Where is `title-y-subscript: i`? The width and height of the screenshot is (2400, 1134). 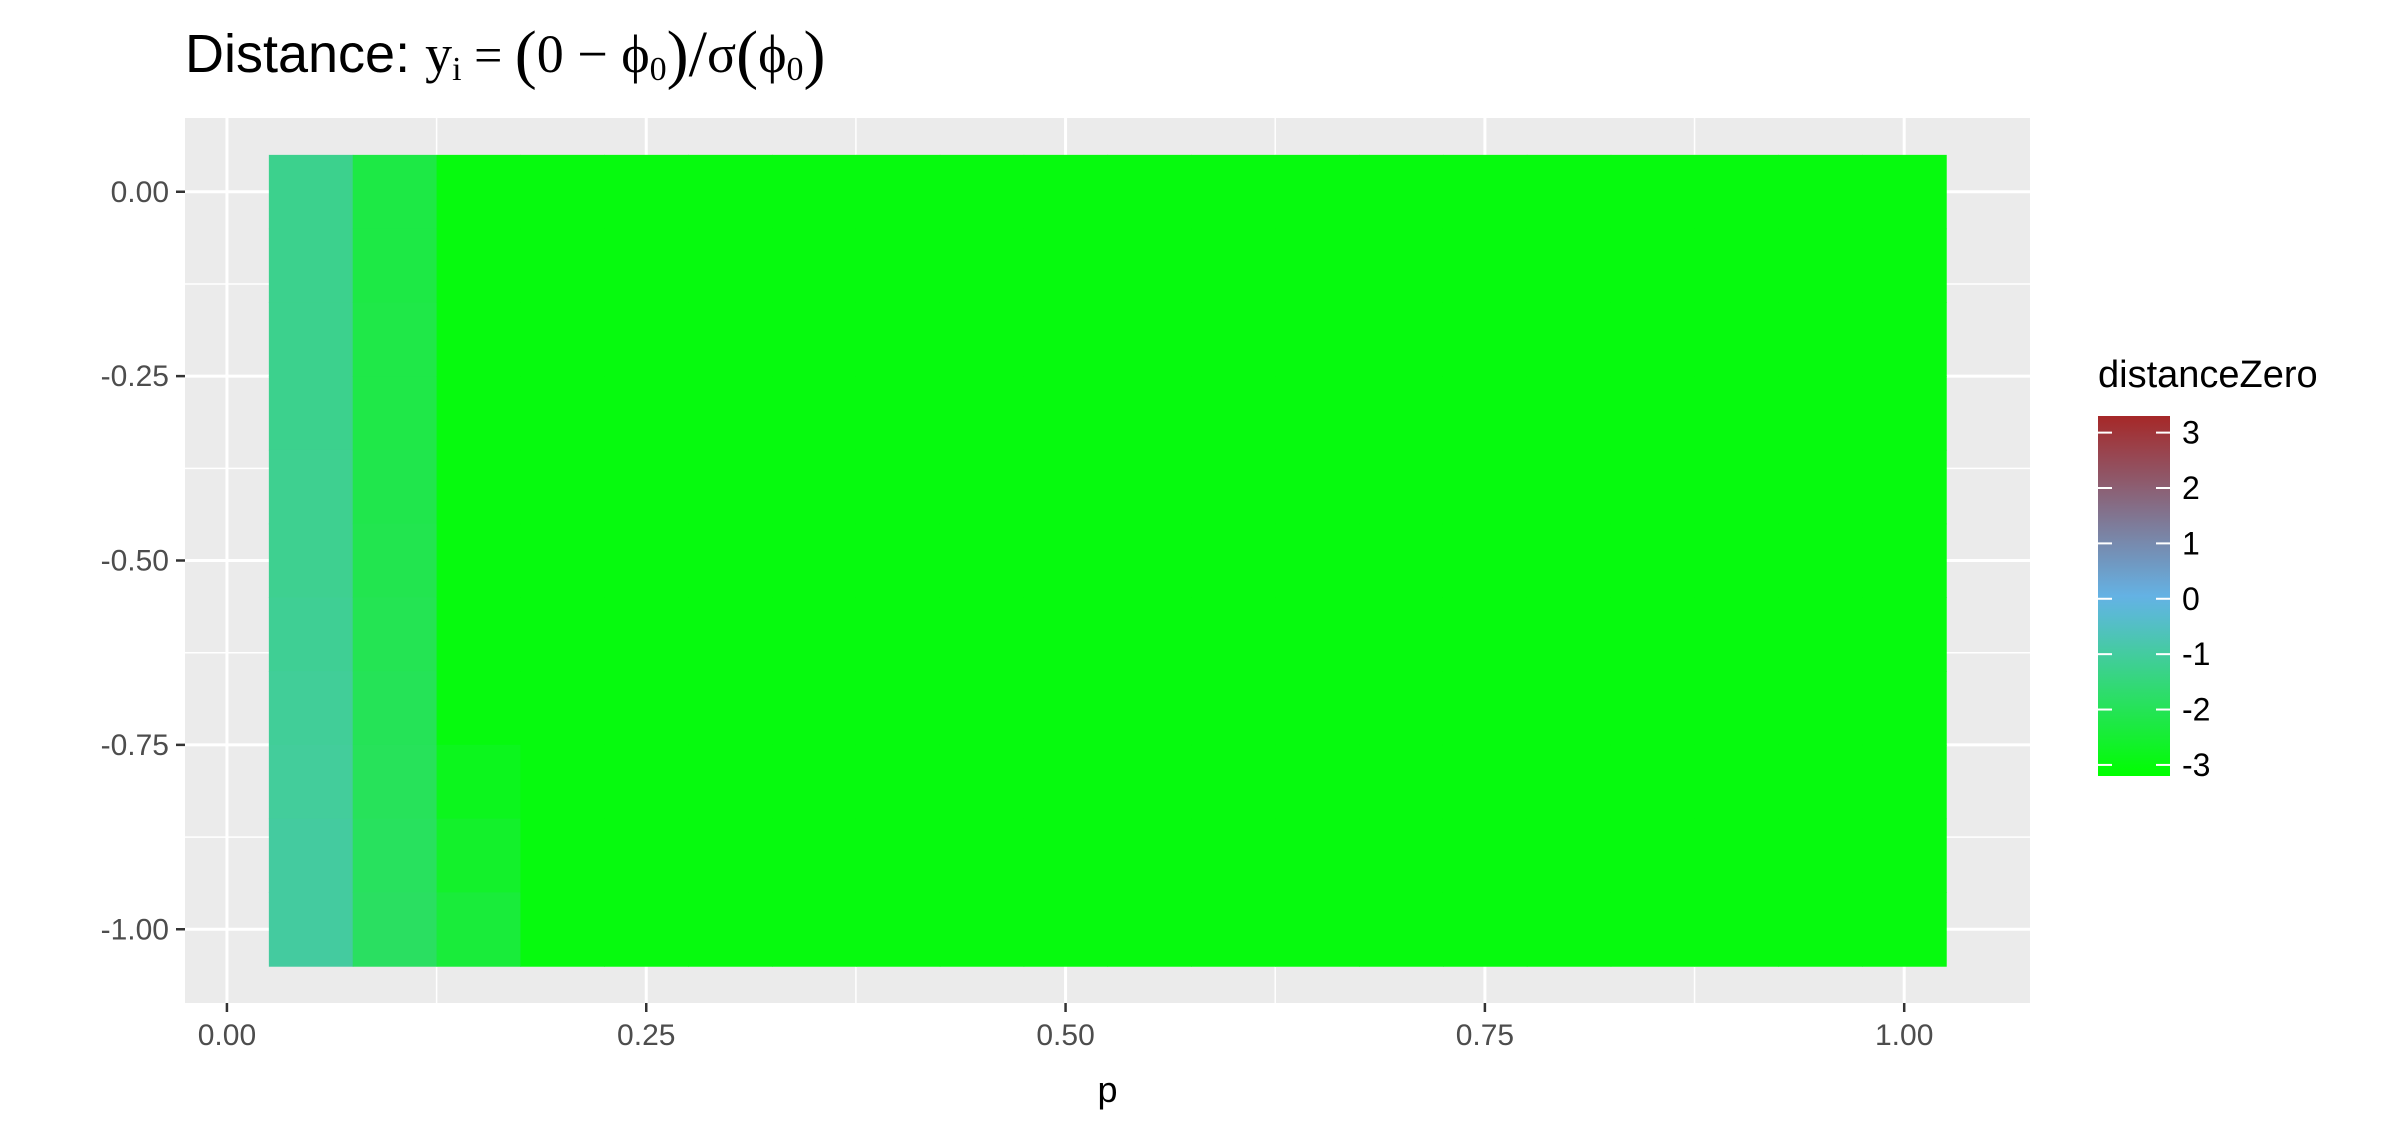 title-y-subscript: i is located at coordinates (456, 69).